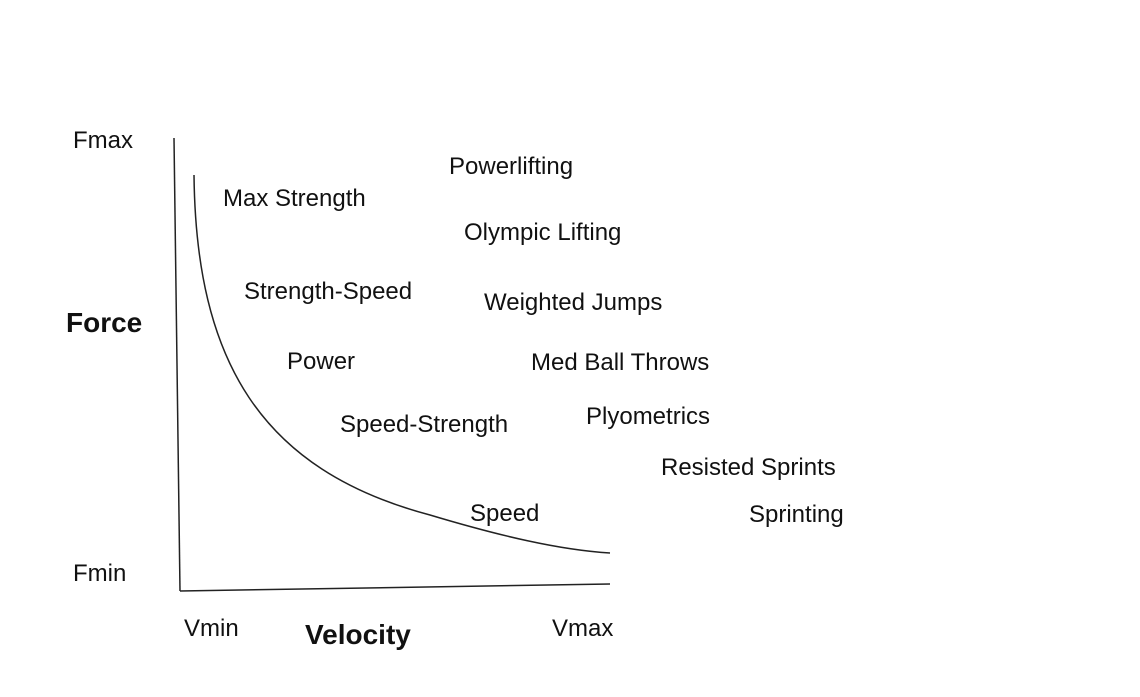 The height and width of the screenshot is (697, 1140). What do you see at coordinates (505, 513) in the screenshot?
I see `zone-speed: Speed` at bounding box center [505, 513].